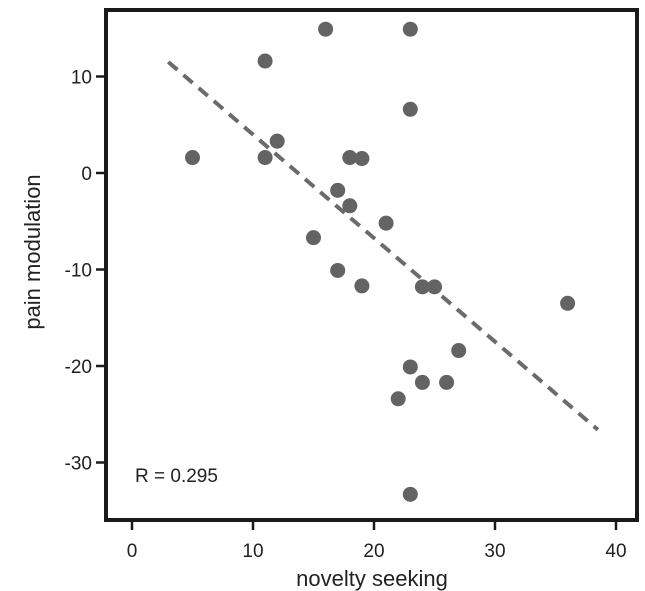 This screenshot has height=591, width=645. What do you see at coordinates (81, 78) in the screenshot?
I see `y-tick-label: 10` at bounding box center [81, 78].